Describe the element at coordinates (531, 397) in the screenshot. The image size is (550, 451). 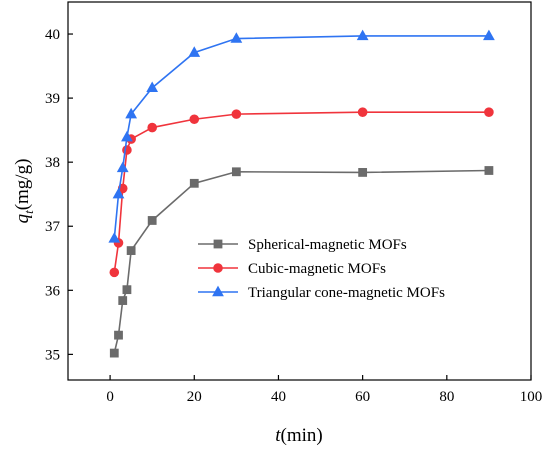
I see `x-tick-label: 100` at that location.